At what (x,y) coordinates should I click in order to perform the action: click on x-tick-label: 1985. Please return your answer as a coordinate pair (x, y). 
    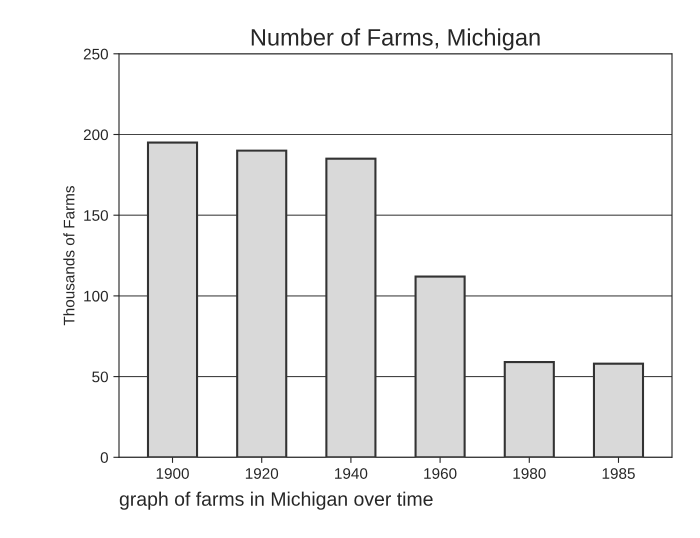
    Looking at the image, I should click on (618, 473).